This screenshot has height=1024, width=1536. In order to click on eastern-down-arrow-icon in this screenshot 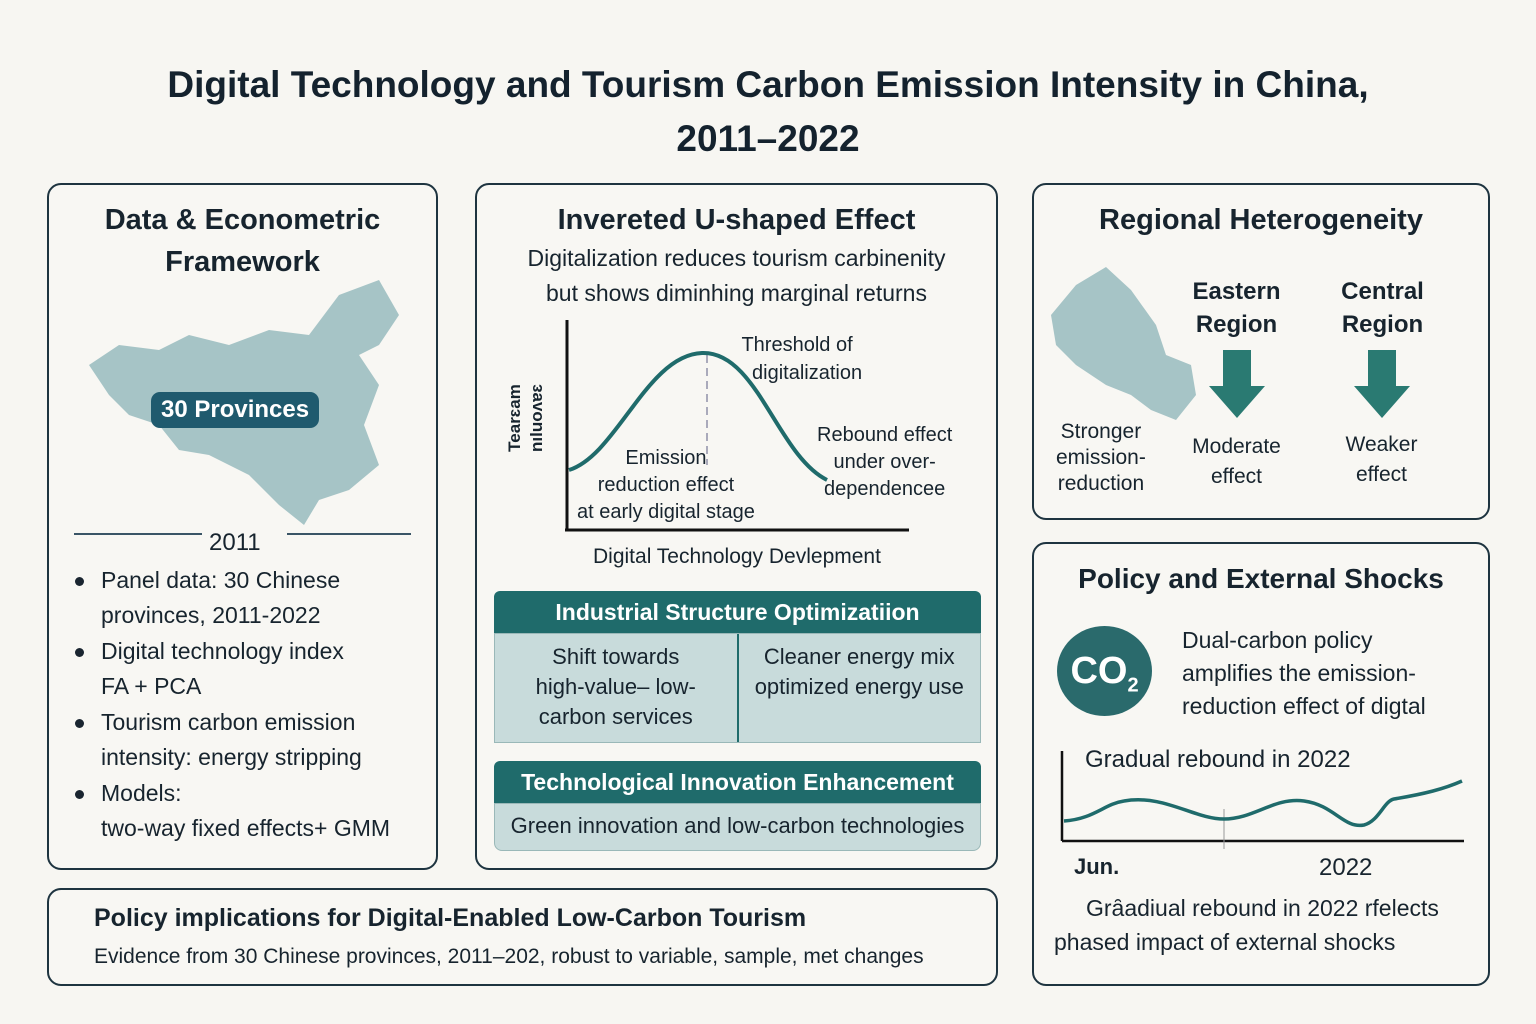, I will do `click(1237, 384)`.